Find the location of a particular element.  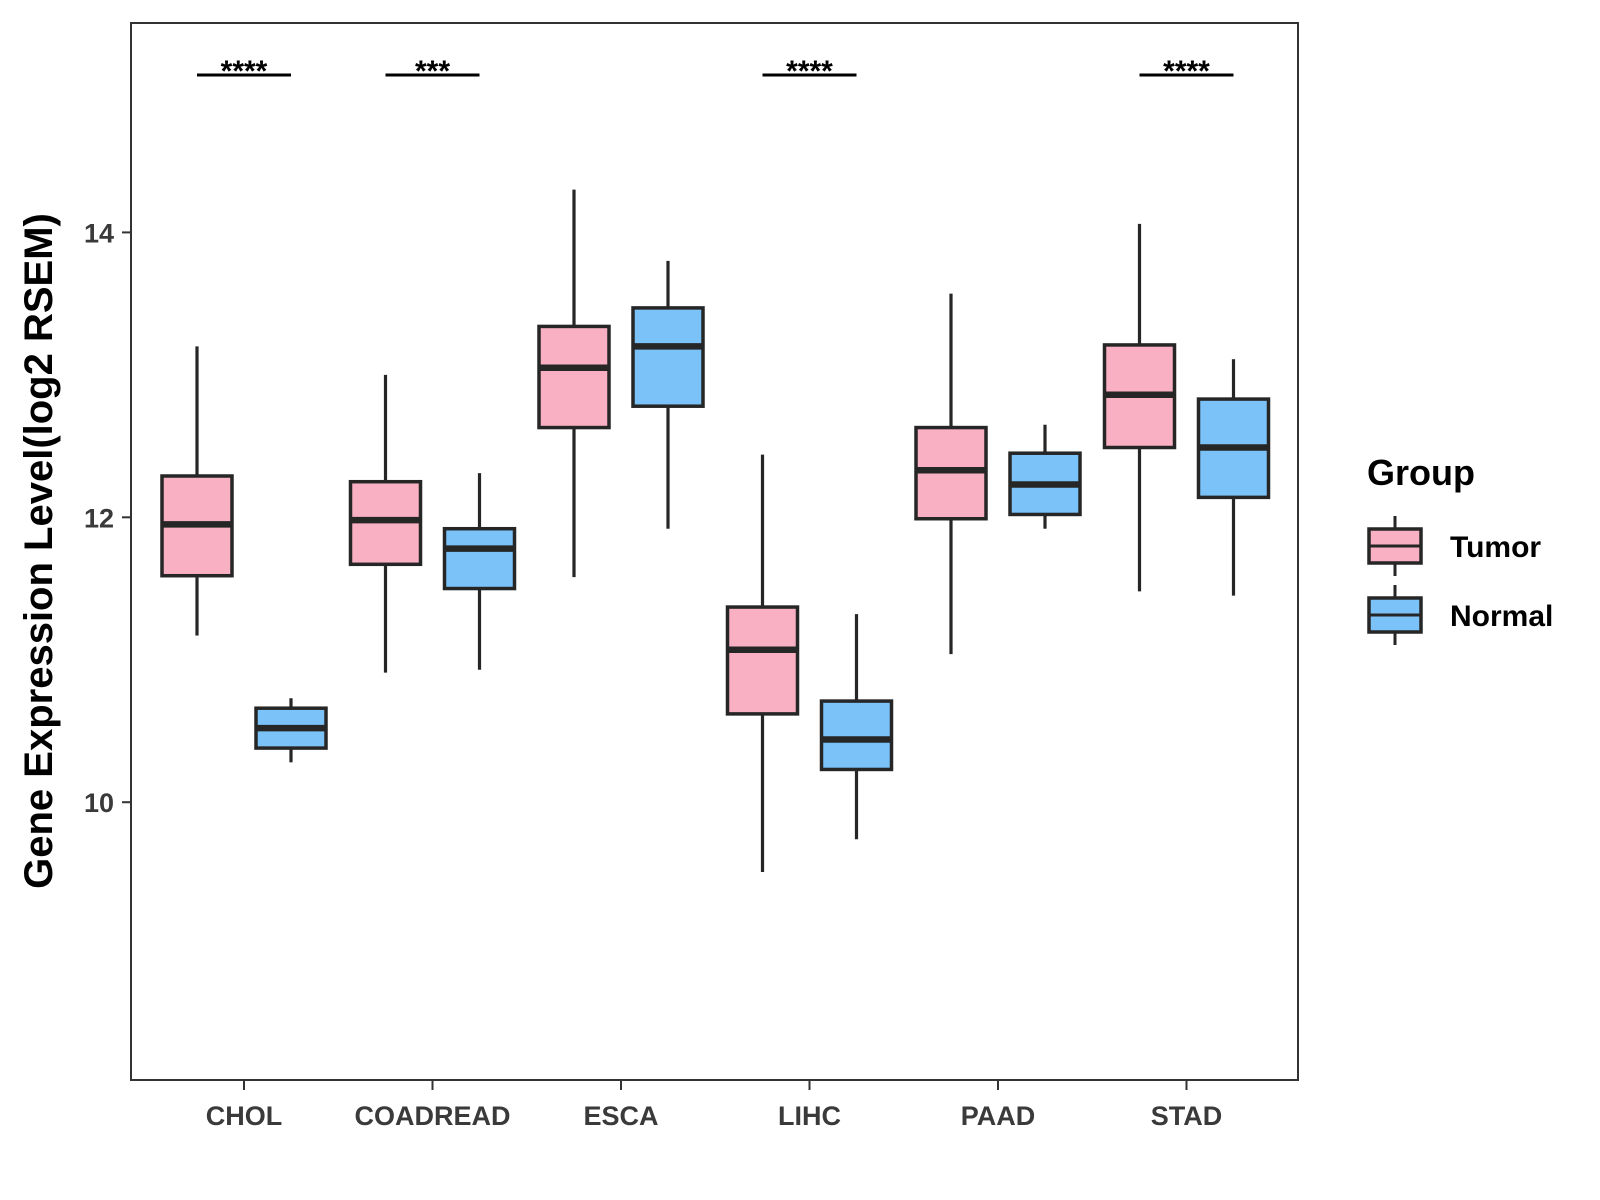

significance-lihc: **** is located at coordinates (809, 71).